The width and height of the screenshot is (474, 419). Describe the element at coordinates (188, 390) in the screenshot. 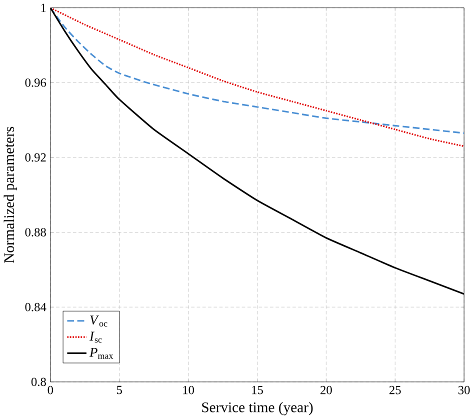

I see `x-tick-label: 10` at that location.